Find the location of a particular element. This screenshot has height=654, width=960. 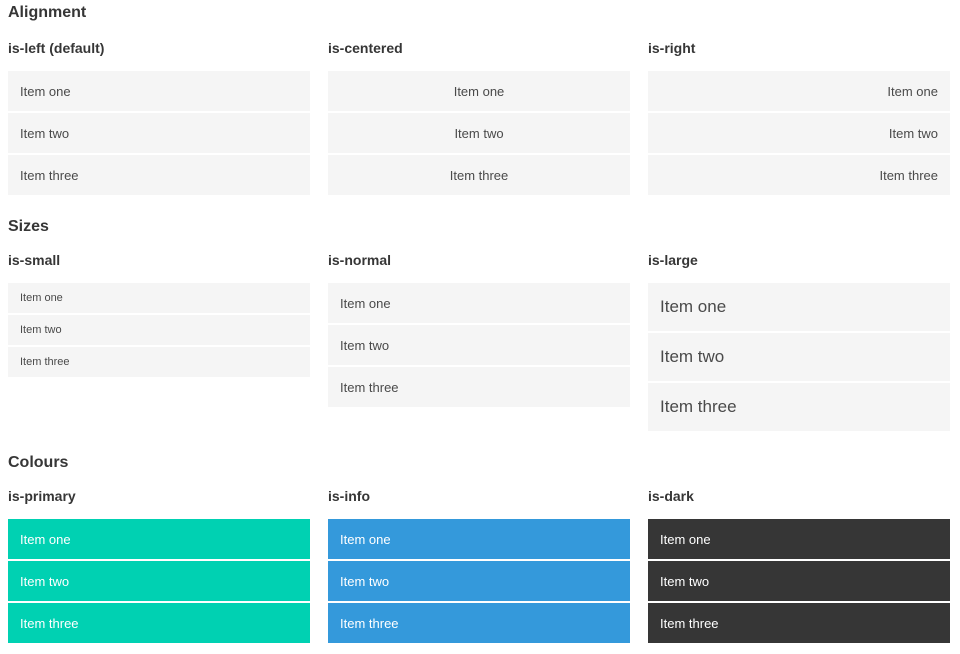

list-is-info: Item one Item two Item three is located at coordinates (479, 581).